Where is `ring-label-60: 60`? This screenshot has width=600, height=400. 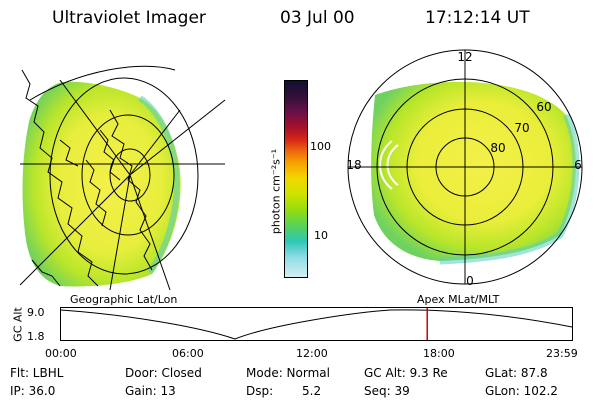 ring-label-60: 60 is located at coordinates (543, 107).